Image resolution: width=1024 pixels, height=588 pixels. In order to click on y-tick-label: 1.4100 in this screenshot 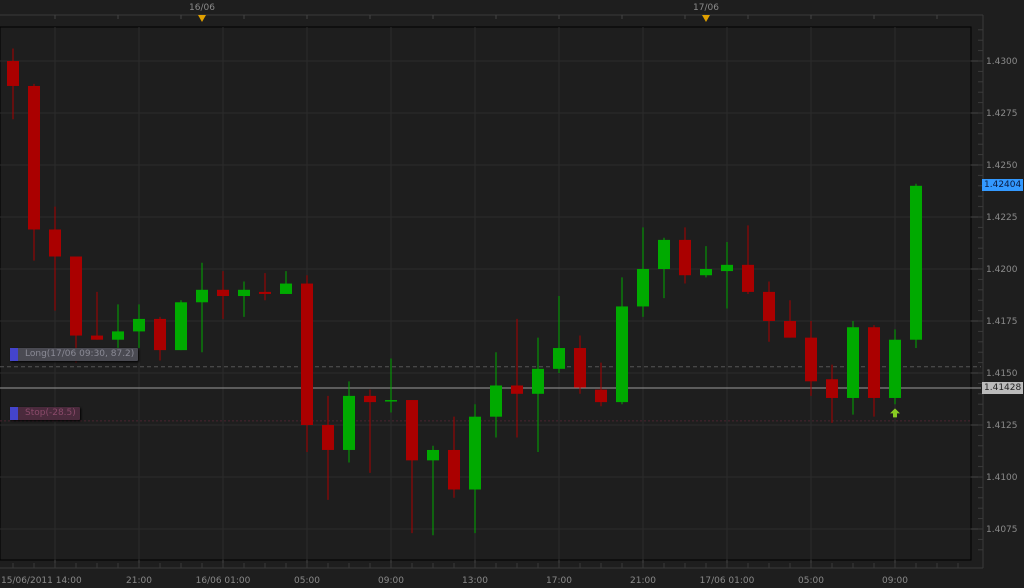, I will do `click(1002, 478)`.